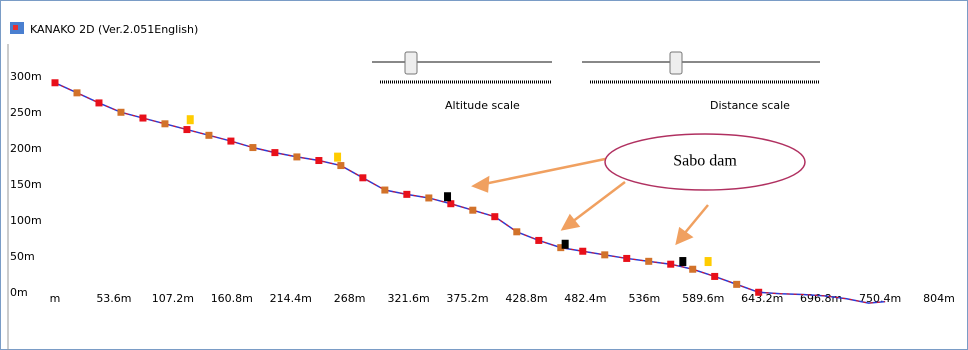 Image resolution: width=968 pixels, height=350 pixels. What do you see at coordinates (750, 105) in the screenshot?
I see `slider-label: Distance scale` at bounding box center [750, 105].